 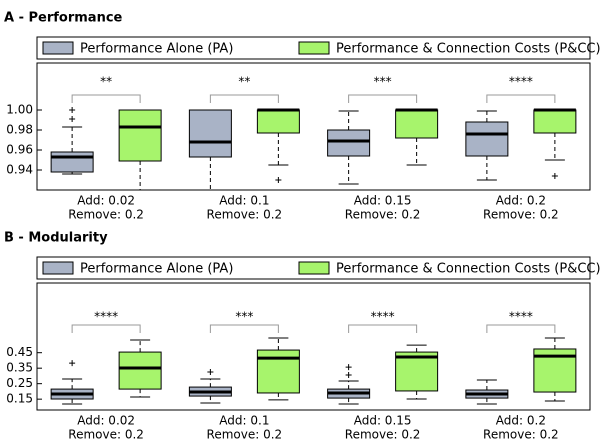 I want to click on y-tick-label: 0.98, so click(x=19, y=130).